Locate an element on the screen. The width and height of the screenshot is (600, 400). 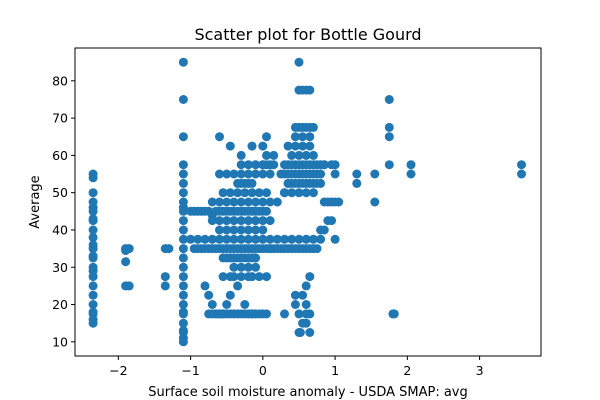
x-tick-label: −1 is located at coordinates (190, 370).